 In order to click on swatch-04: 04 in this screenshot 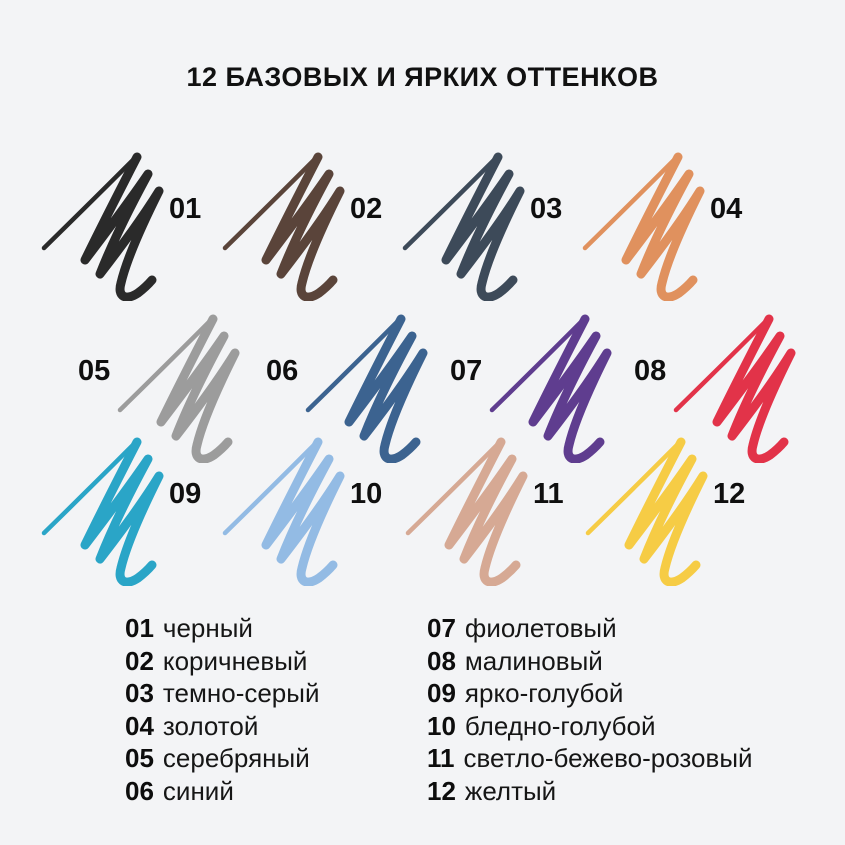, I will do `click(662, 222)`.